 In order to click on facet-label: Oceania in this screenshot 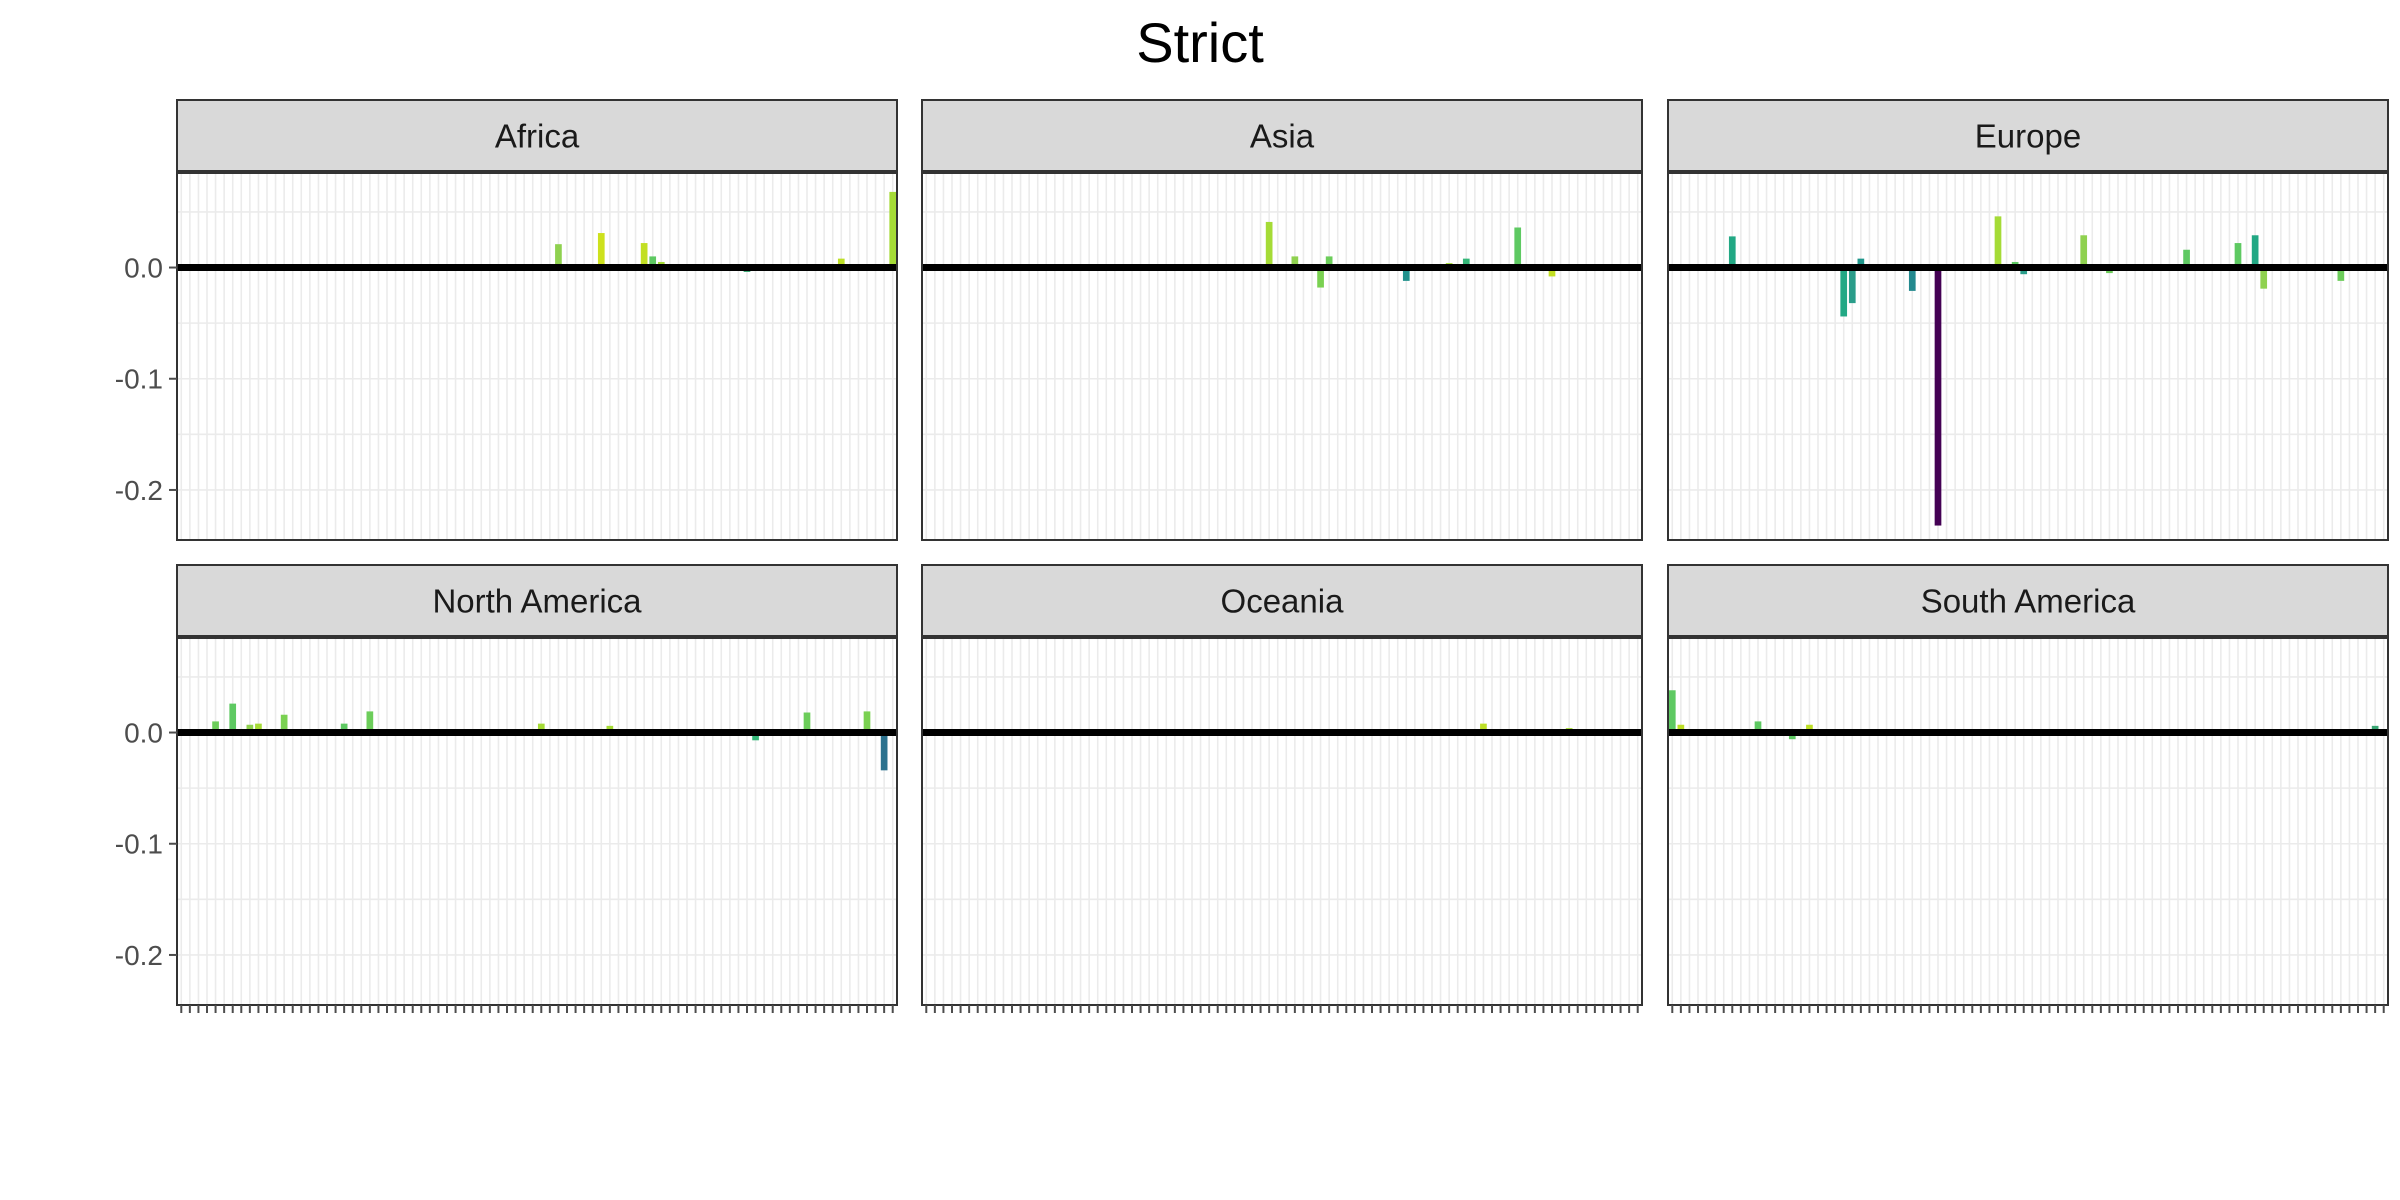, I will do `click(1283, 601)`.